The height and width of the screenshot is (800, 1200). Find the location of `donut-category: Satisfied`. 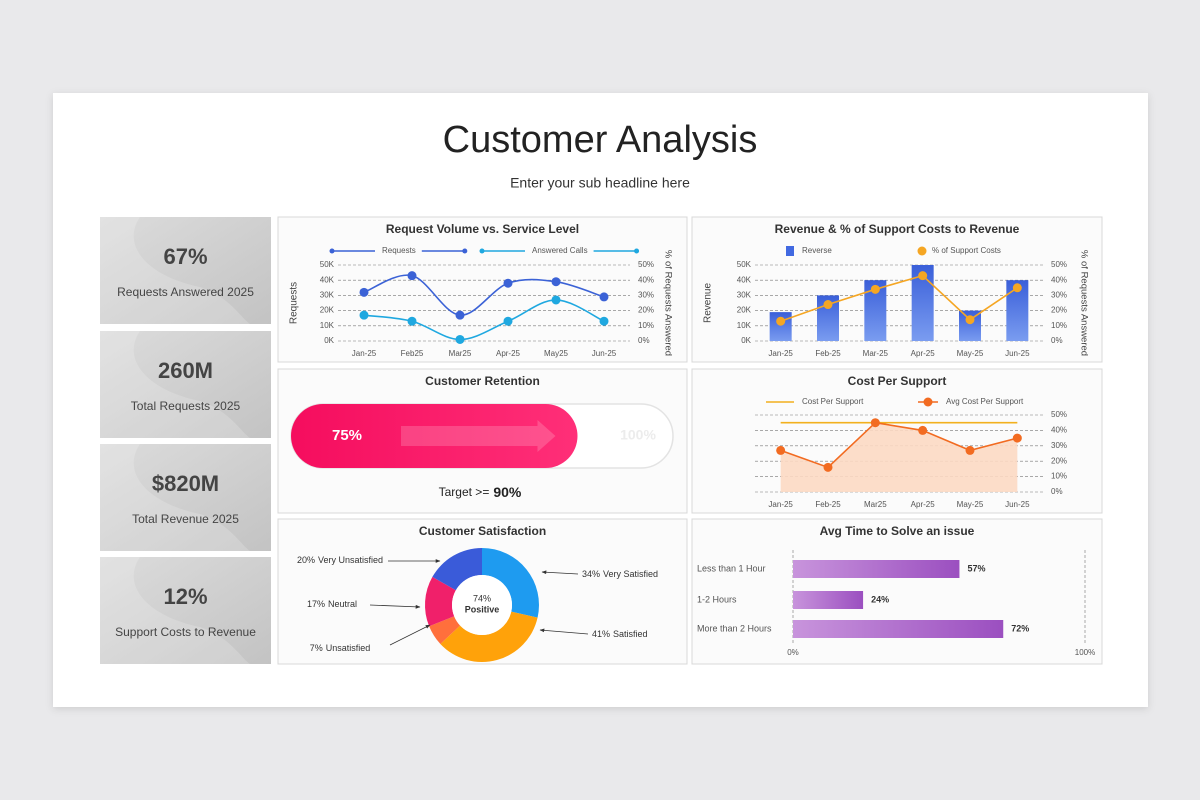

donut-category: Satisfied is located at coordinates (630, 634).